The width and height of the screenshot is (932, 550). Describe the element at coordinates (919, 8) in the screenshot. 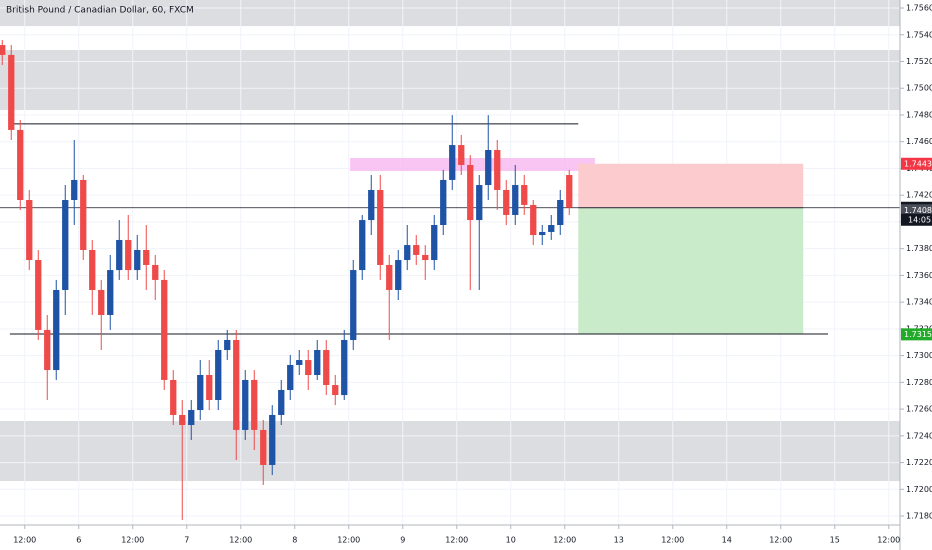

I see `y-tick-label: 1.75600` at that location.